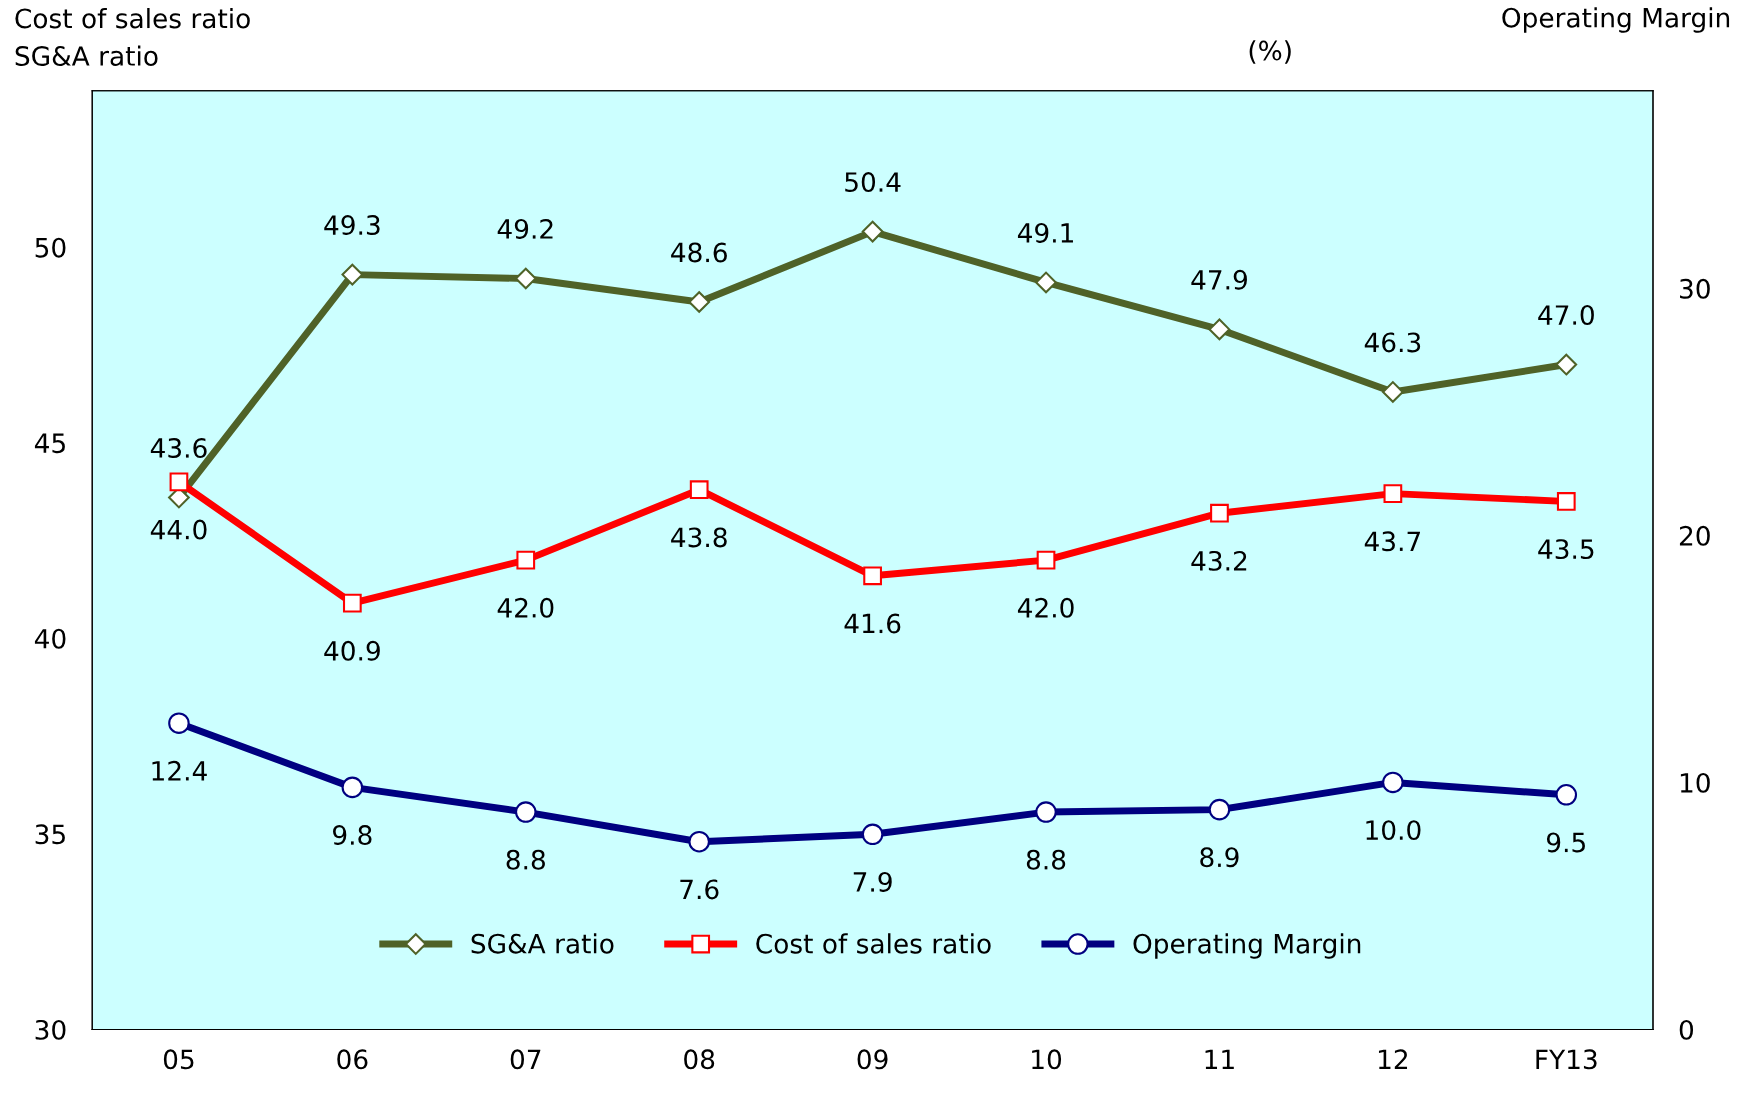 The height and width of the screenshot is (1094, 1740). I want to click on x-tick-label: 12, so click(1393, 1059).